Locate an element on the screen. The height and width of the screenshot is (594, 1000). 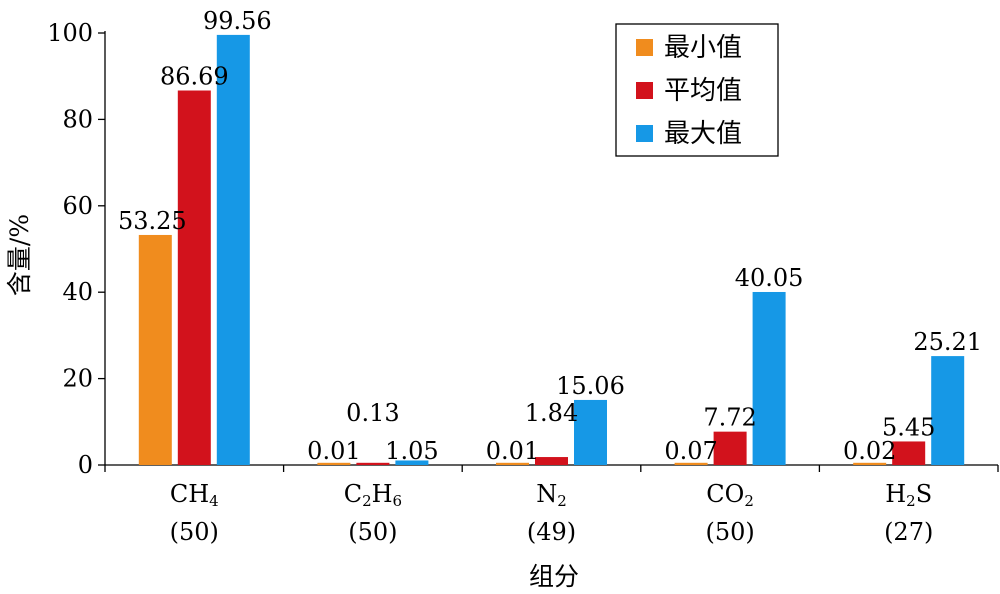
data-label: 5.45 is located at coordinates (908, 427).